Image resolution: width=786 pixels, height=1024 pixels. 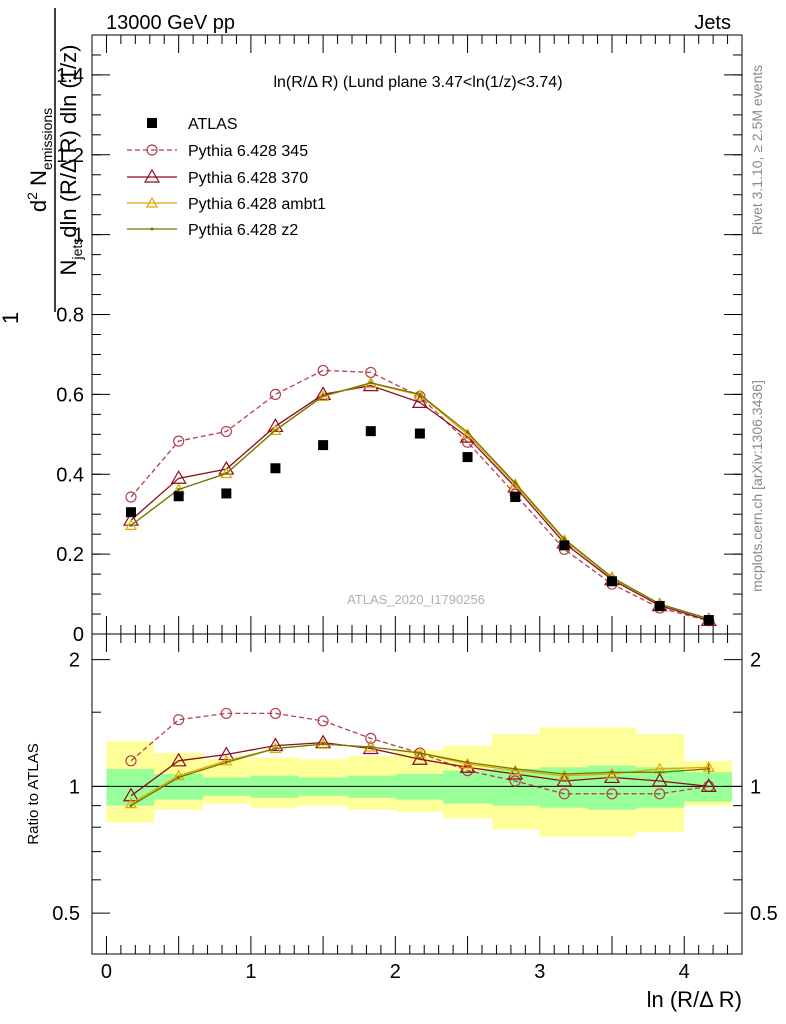 I want to click on ratio-y-tick-label: 0.5, so click(x=66, y=914).